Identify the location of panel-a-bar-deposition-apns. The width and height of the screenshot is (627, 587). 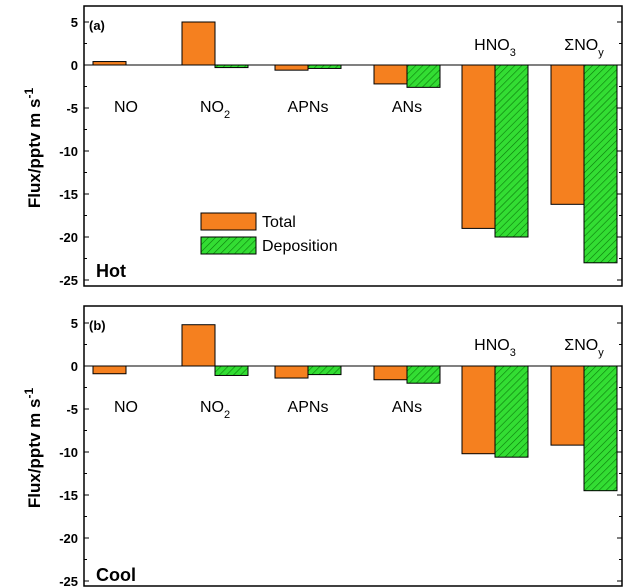
(324, 66).